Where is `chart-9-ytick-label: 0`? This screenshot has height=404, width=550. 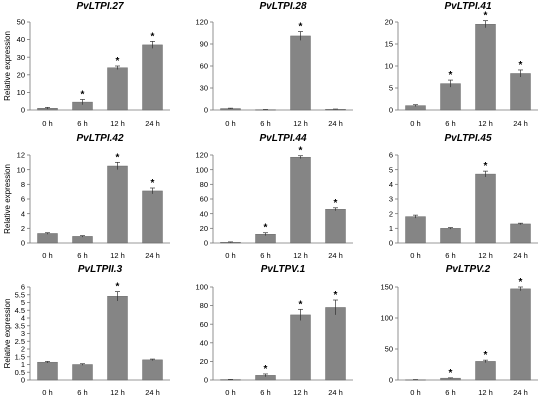 chart-9-ytick-label: 0 is located at coordinates (391, 380).